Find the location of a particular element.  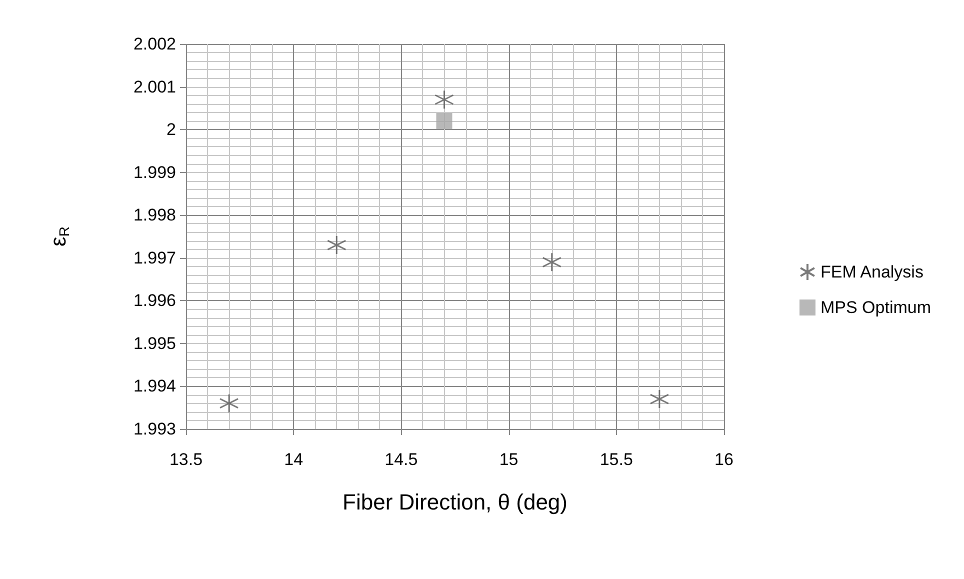

x-tick-label: 14.5 is located at coordinates (401, 459).